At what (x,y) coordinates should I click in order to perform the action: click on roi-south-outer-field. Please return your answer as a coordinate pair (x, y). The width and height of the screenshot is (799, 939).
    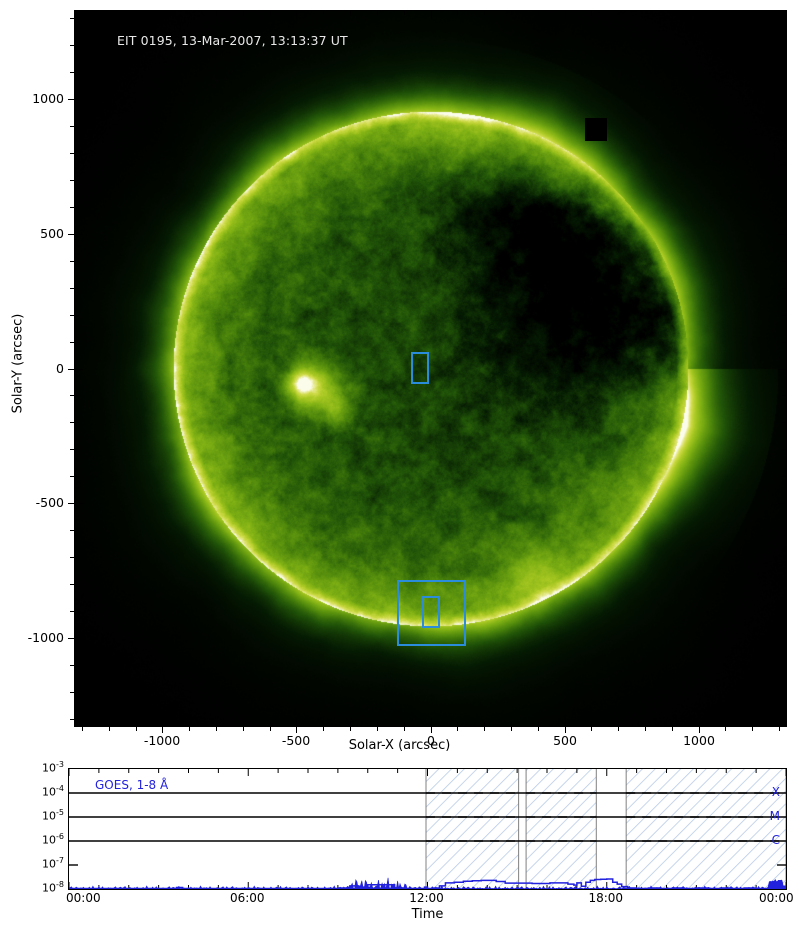
    Looking at the image, I should click on (431, 613).